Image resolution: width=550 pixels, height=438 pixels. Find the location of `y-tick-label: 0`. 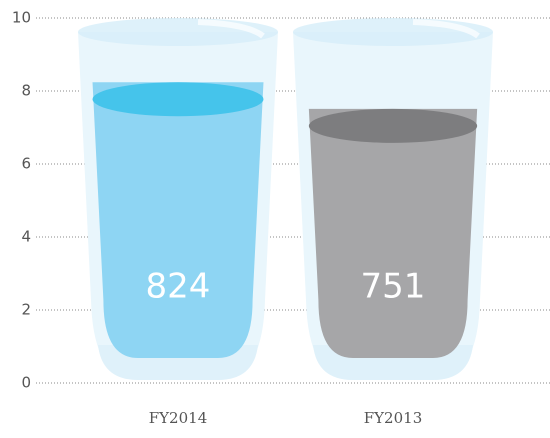

y-tick-label: 0 is located at coordinates (26, 383).